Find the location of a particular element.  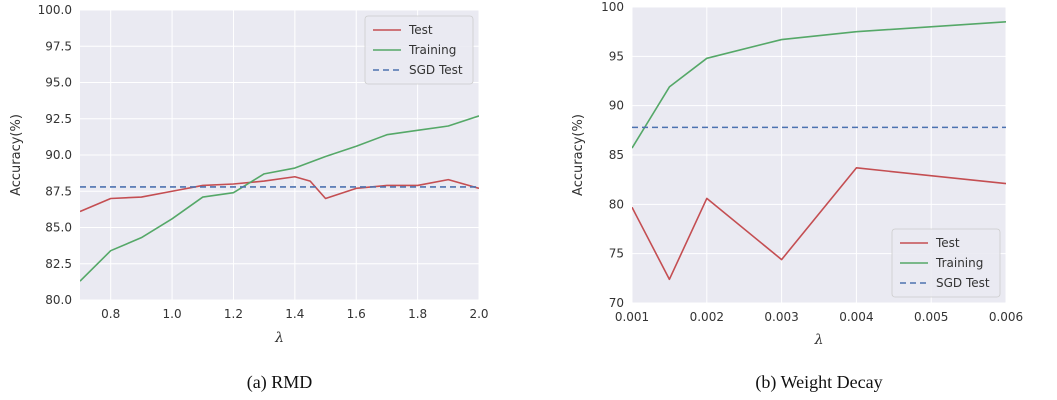

y-tick-label: 75 is located at coordinates (616, 254).